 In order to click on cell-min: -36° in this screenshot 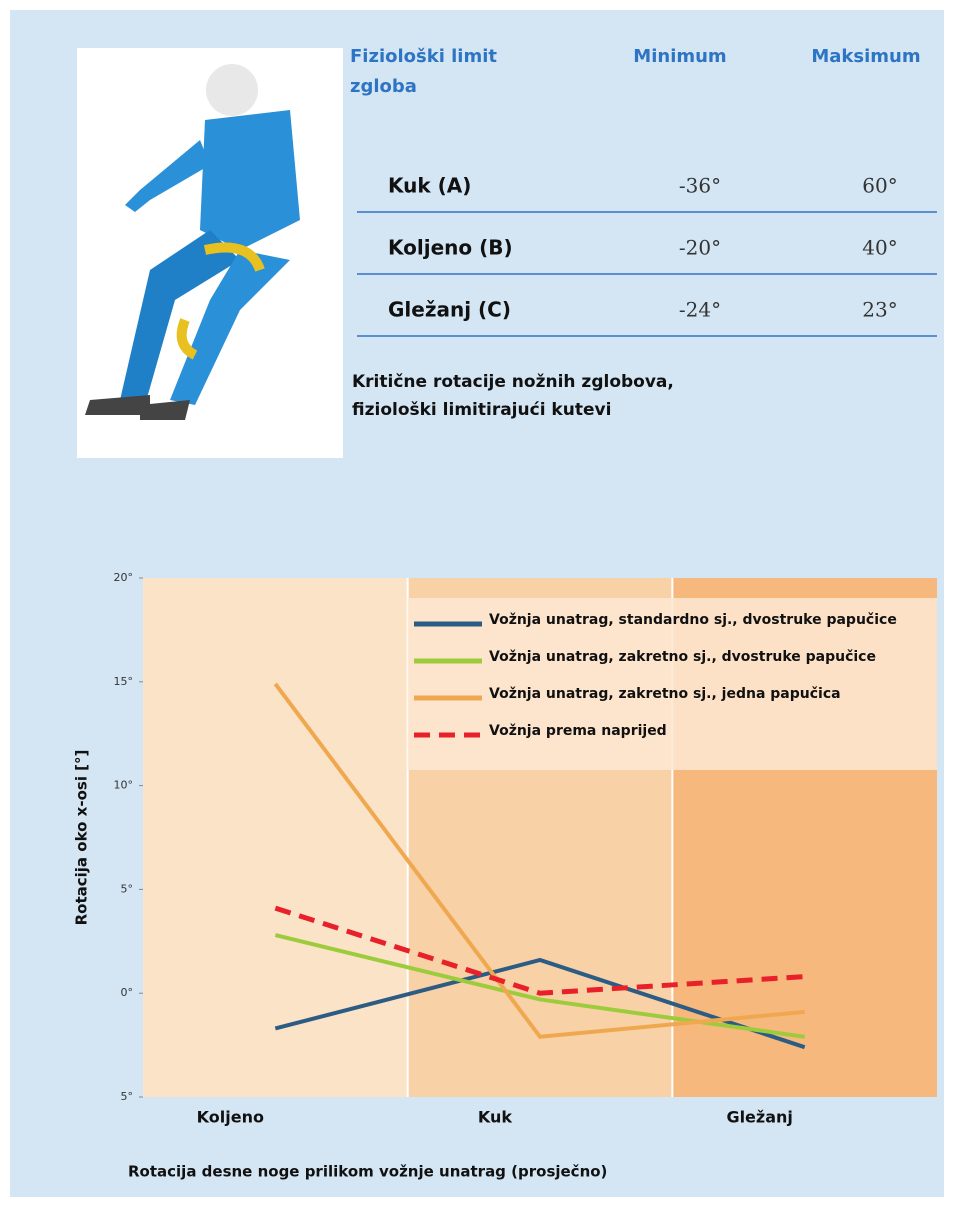, I will do `click(700, 186)`.